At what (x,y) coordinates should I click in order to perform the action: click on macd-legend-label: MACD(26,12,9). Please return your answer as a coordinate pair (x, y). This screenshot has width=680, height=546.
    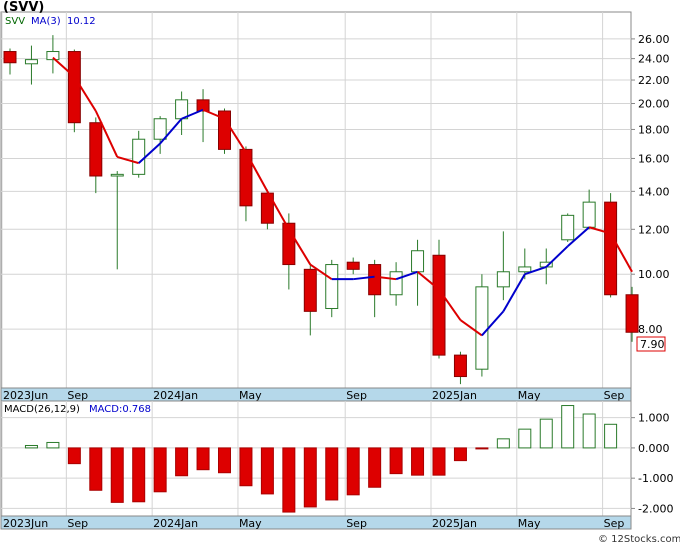
    Looking at the image, I should click on (42, 409).